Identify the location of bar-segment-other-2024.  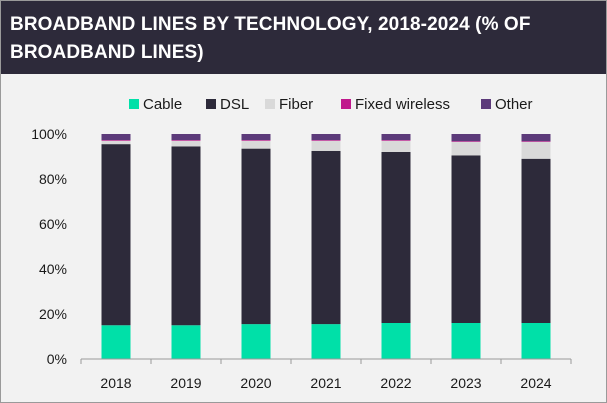
(536, 138).